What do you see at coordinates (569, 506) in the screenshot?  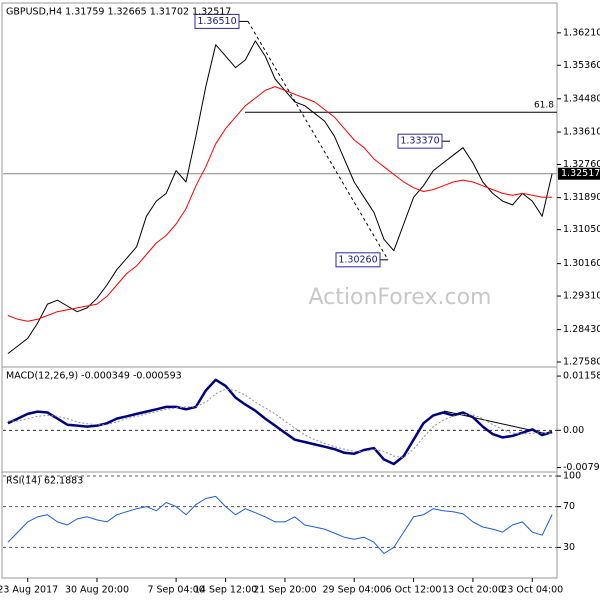 I see `y-tick-label: 70` at bounding box center [569, 506].